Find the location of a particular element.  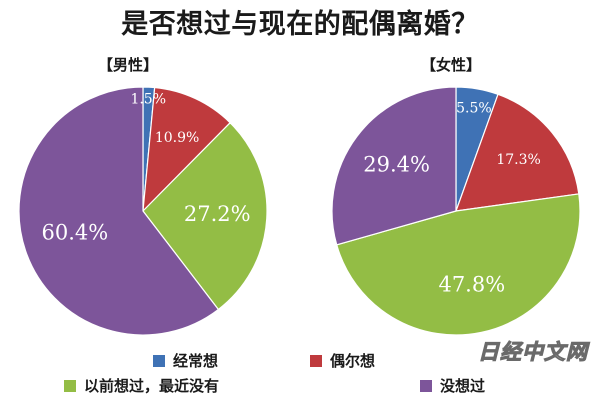

female-slice-previously is located at coordinates (458, 264).